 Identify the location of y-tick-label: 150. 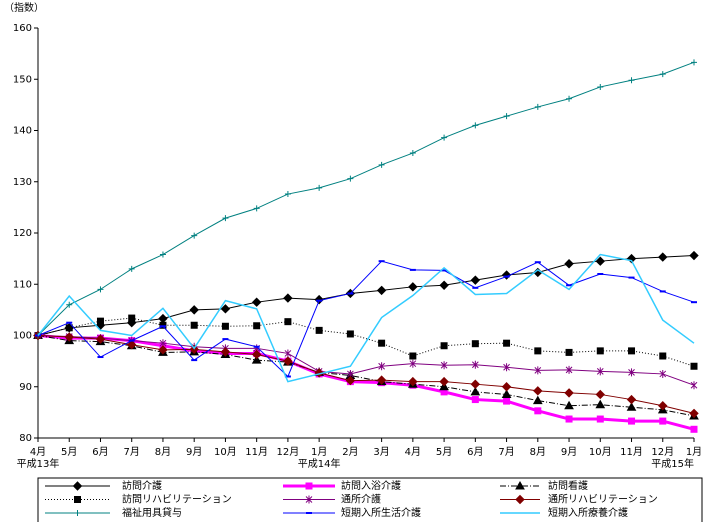
(22, 79).